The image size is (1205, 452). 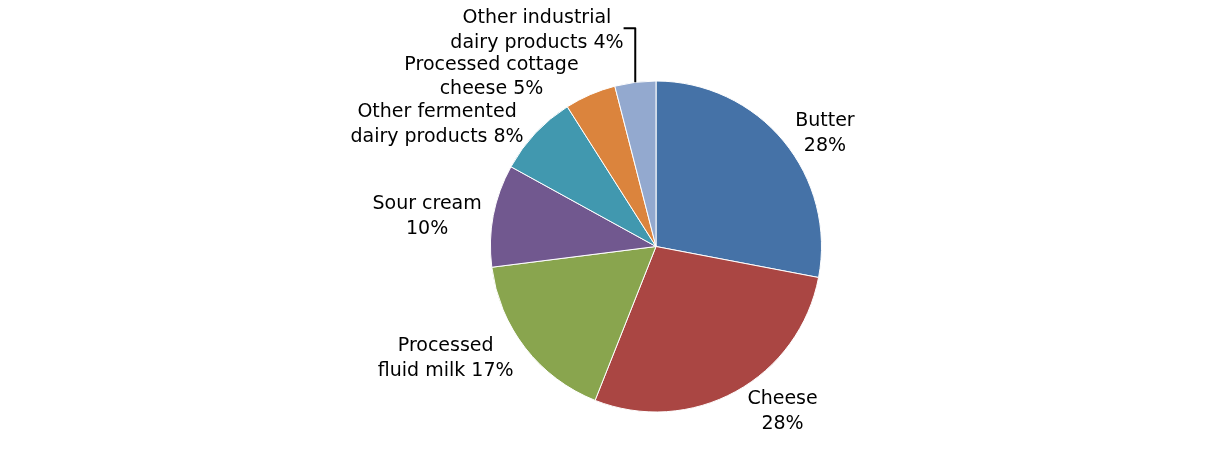 What do you see at coordinates (445, 357) in the screenshot?
I see `slice-label: Processed fluid milk 17%` at bounding box center [445, 357].